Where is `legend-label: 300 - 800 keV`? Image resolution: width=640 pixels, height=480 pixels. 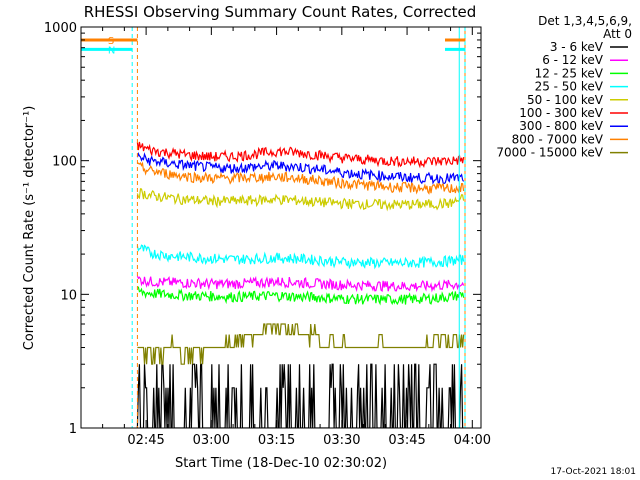
legend-label: 300 - 800 keV is located at coordinates (561, 126).